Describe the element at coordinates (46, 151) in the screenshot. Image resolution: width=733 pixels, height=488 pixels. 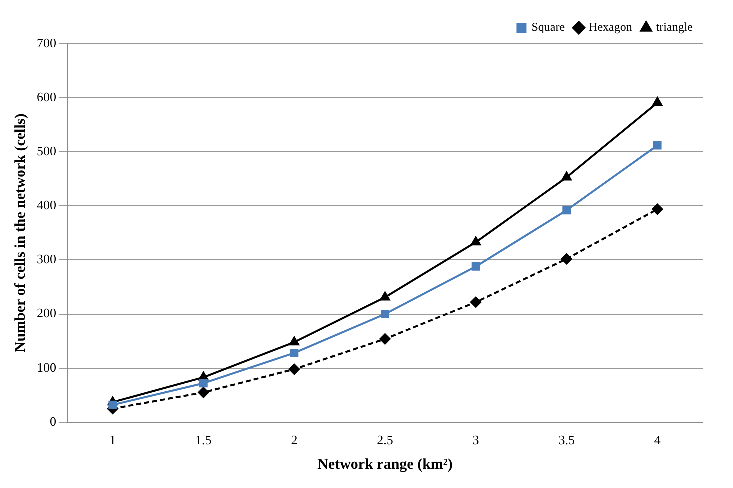
I see `y-tick-label: 500` at that location.